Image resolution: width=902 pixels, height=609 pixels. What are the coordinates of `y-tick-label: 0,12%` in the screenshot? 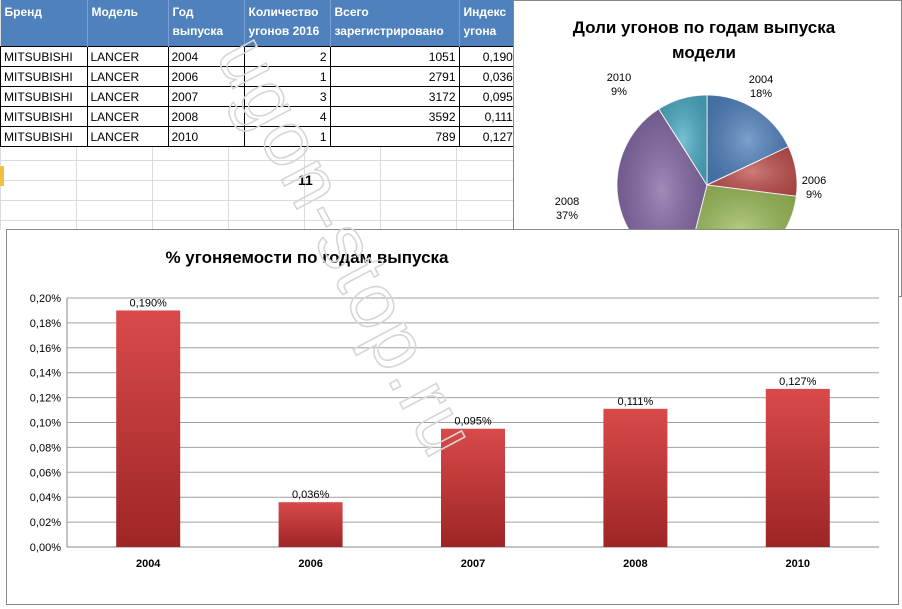 It's located at (45, 399).